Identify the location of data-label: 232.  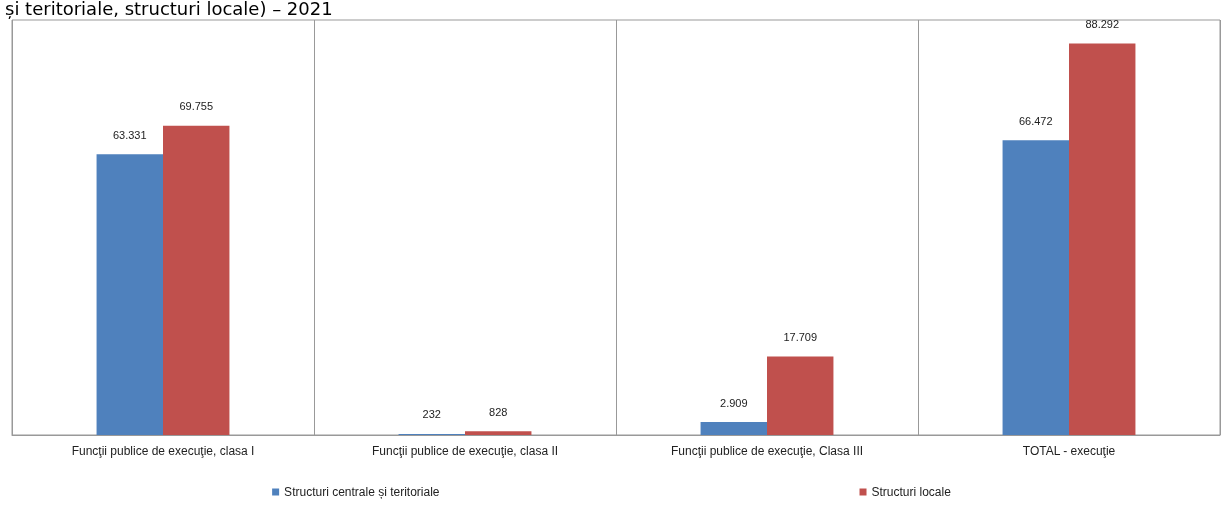
(431, 414).